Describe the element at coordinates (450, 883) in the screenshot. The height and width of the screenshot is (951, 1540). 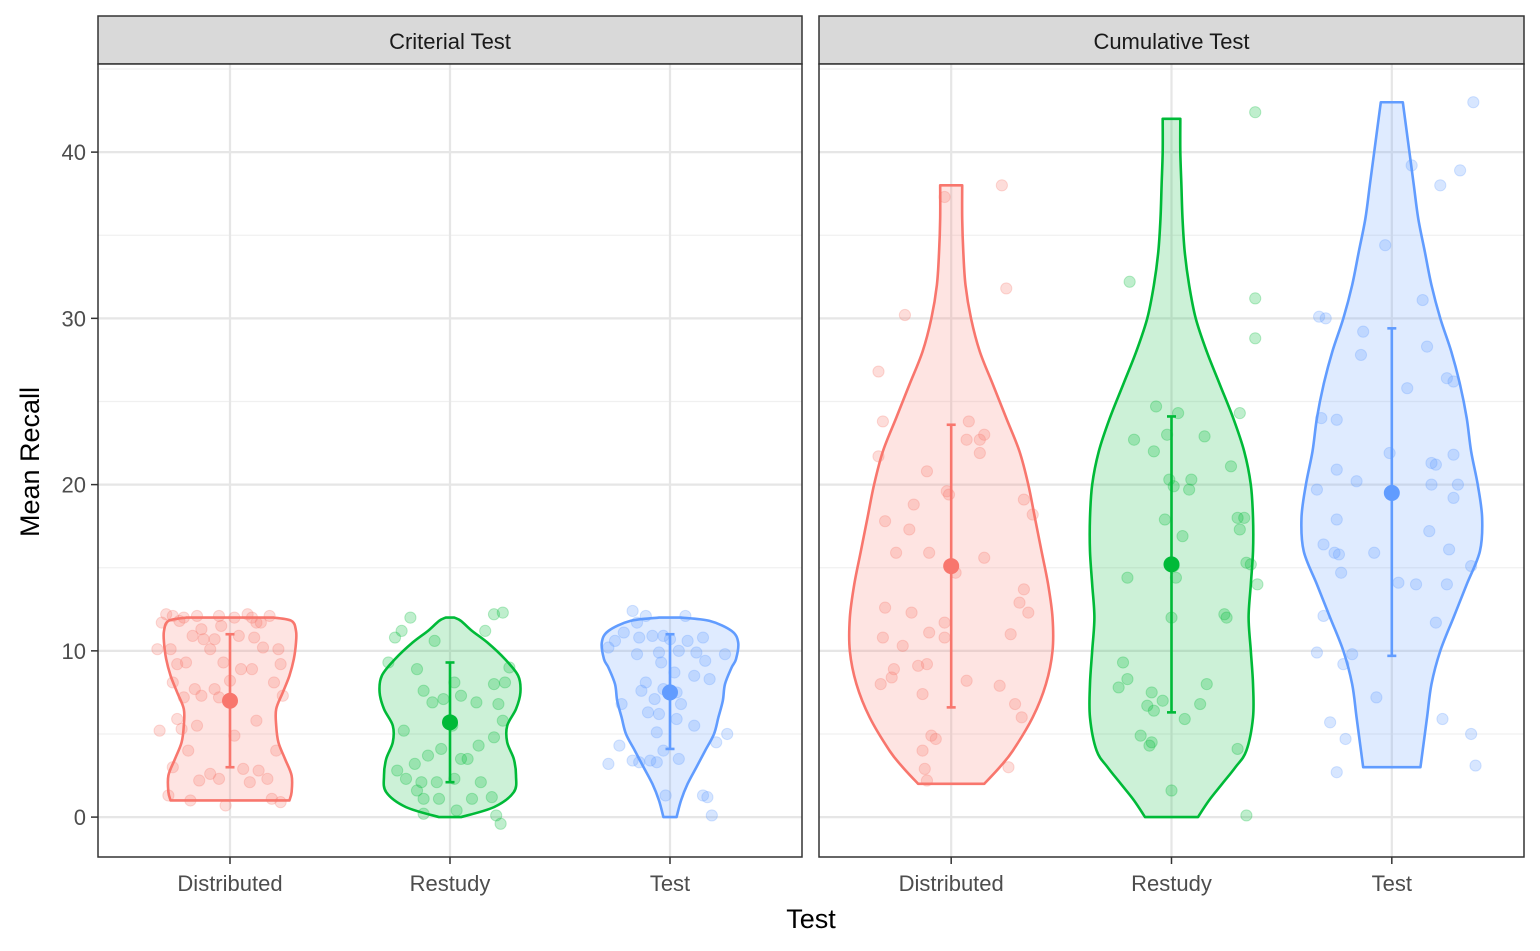
I see `x-tick-label: Restudy` at that location.